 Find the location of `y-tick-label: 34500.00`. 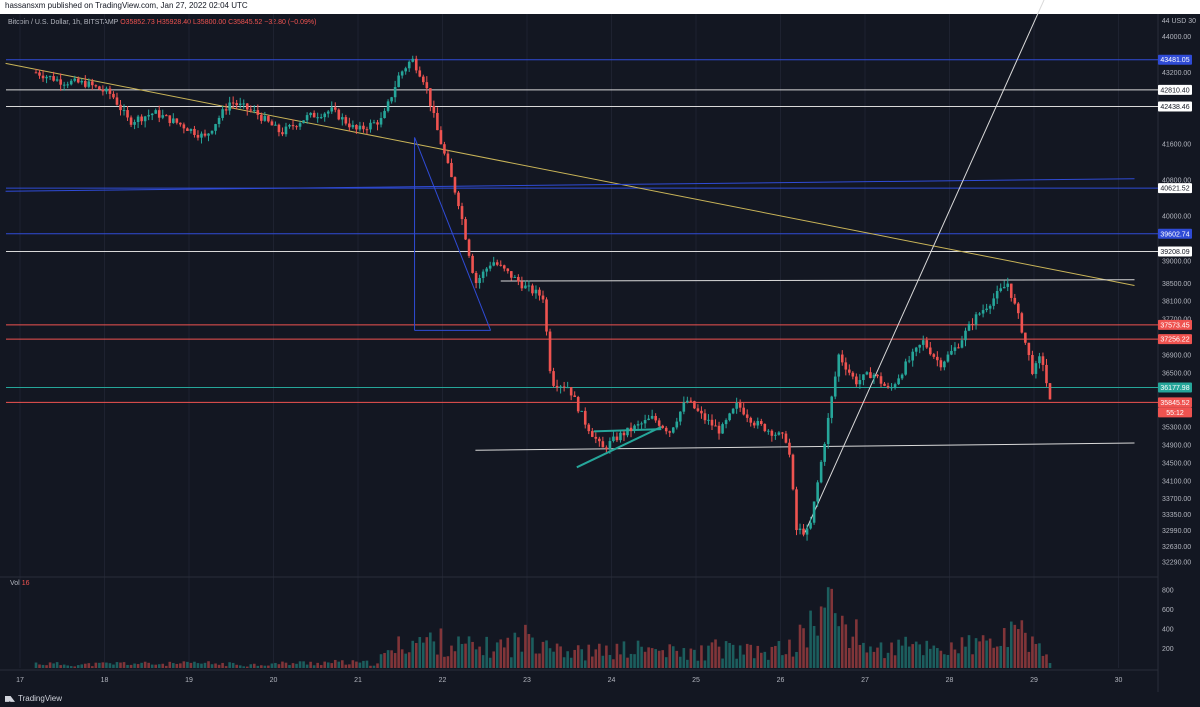

y-tick-label: 34500.00 is located at coordinates (1176, 463).